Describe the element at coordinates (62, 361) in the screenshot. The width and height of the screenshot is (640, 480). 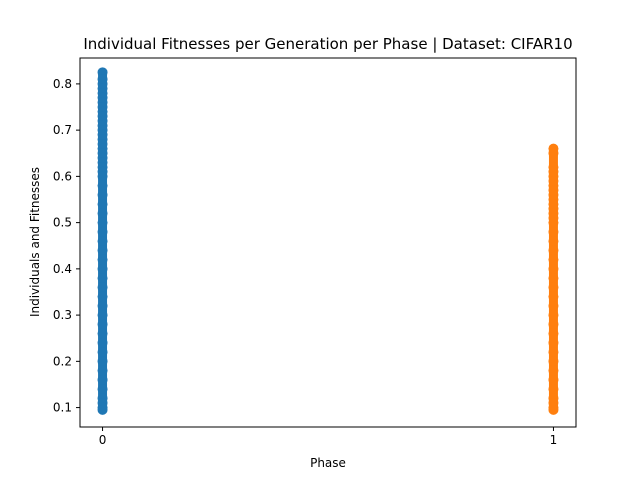
I see `y-tick-label-1: 0.2` at that location.